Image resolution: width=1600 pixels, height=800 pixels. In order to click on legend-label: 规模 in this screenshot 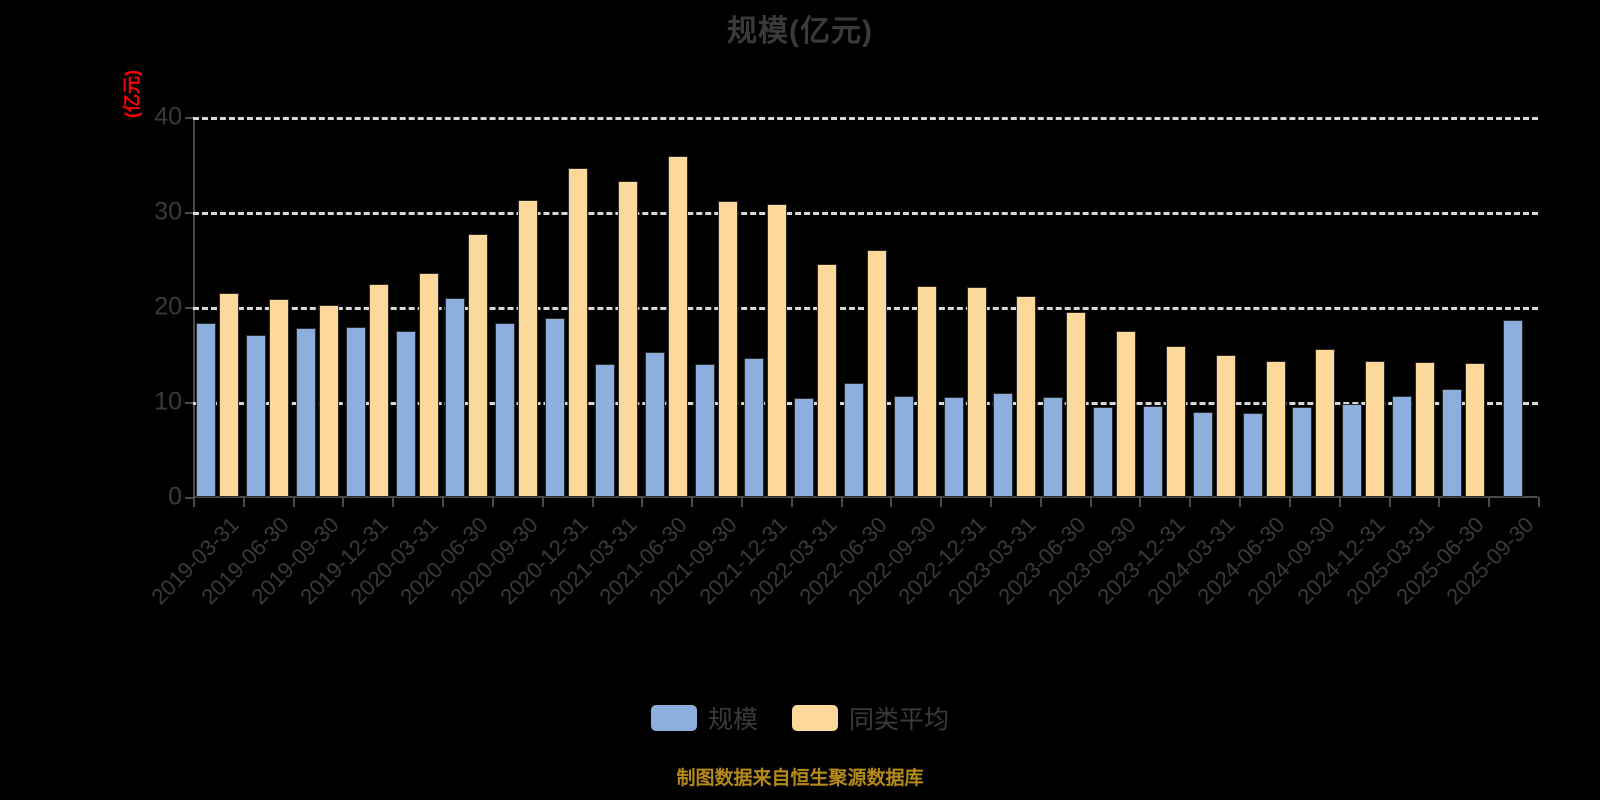, I will do `click(732, 720)`.